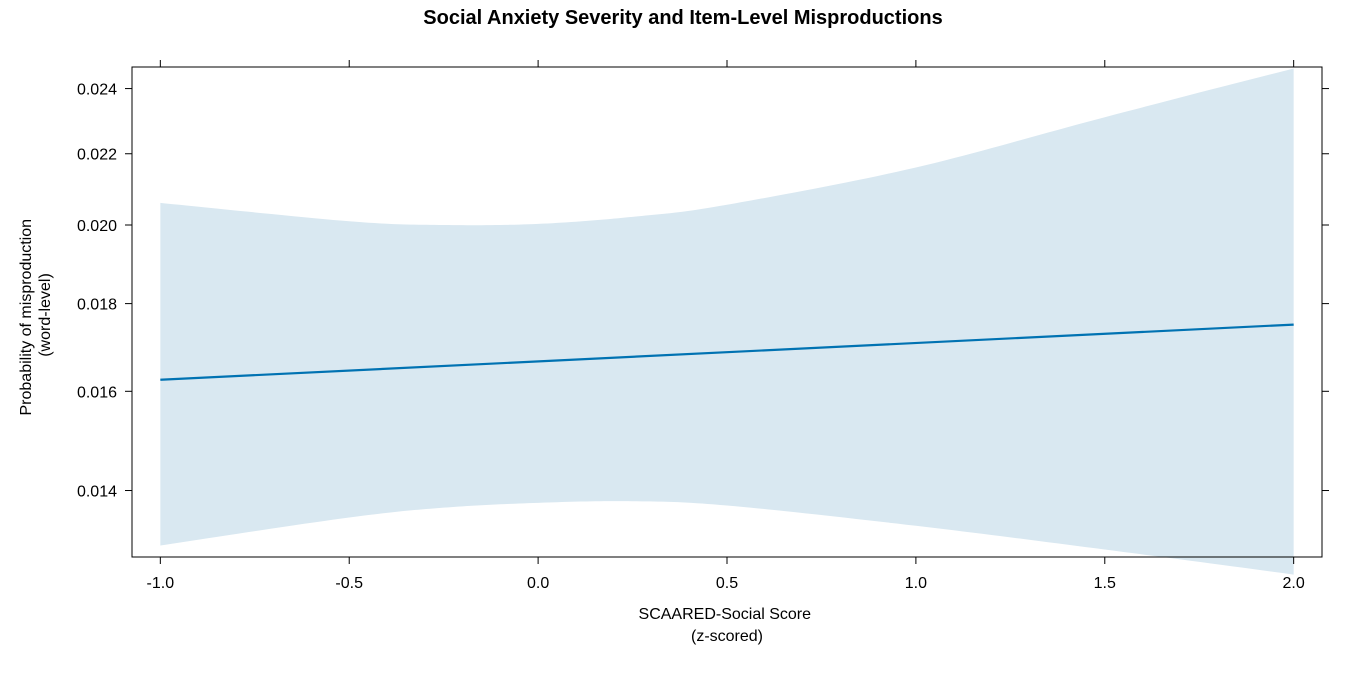 The image size is (1366, 673). I want to click on x-axis-label-line-1: SCAARED-Social Score, so click(725, 614).